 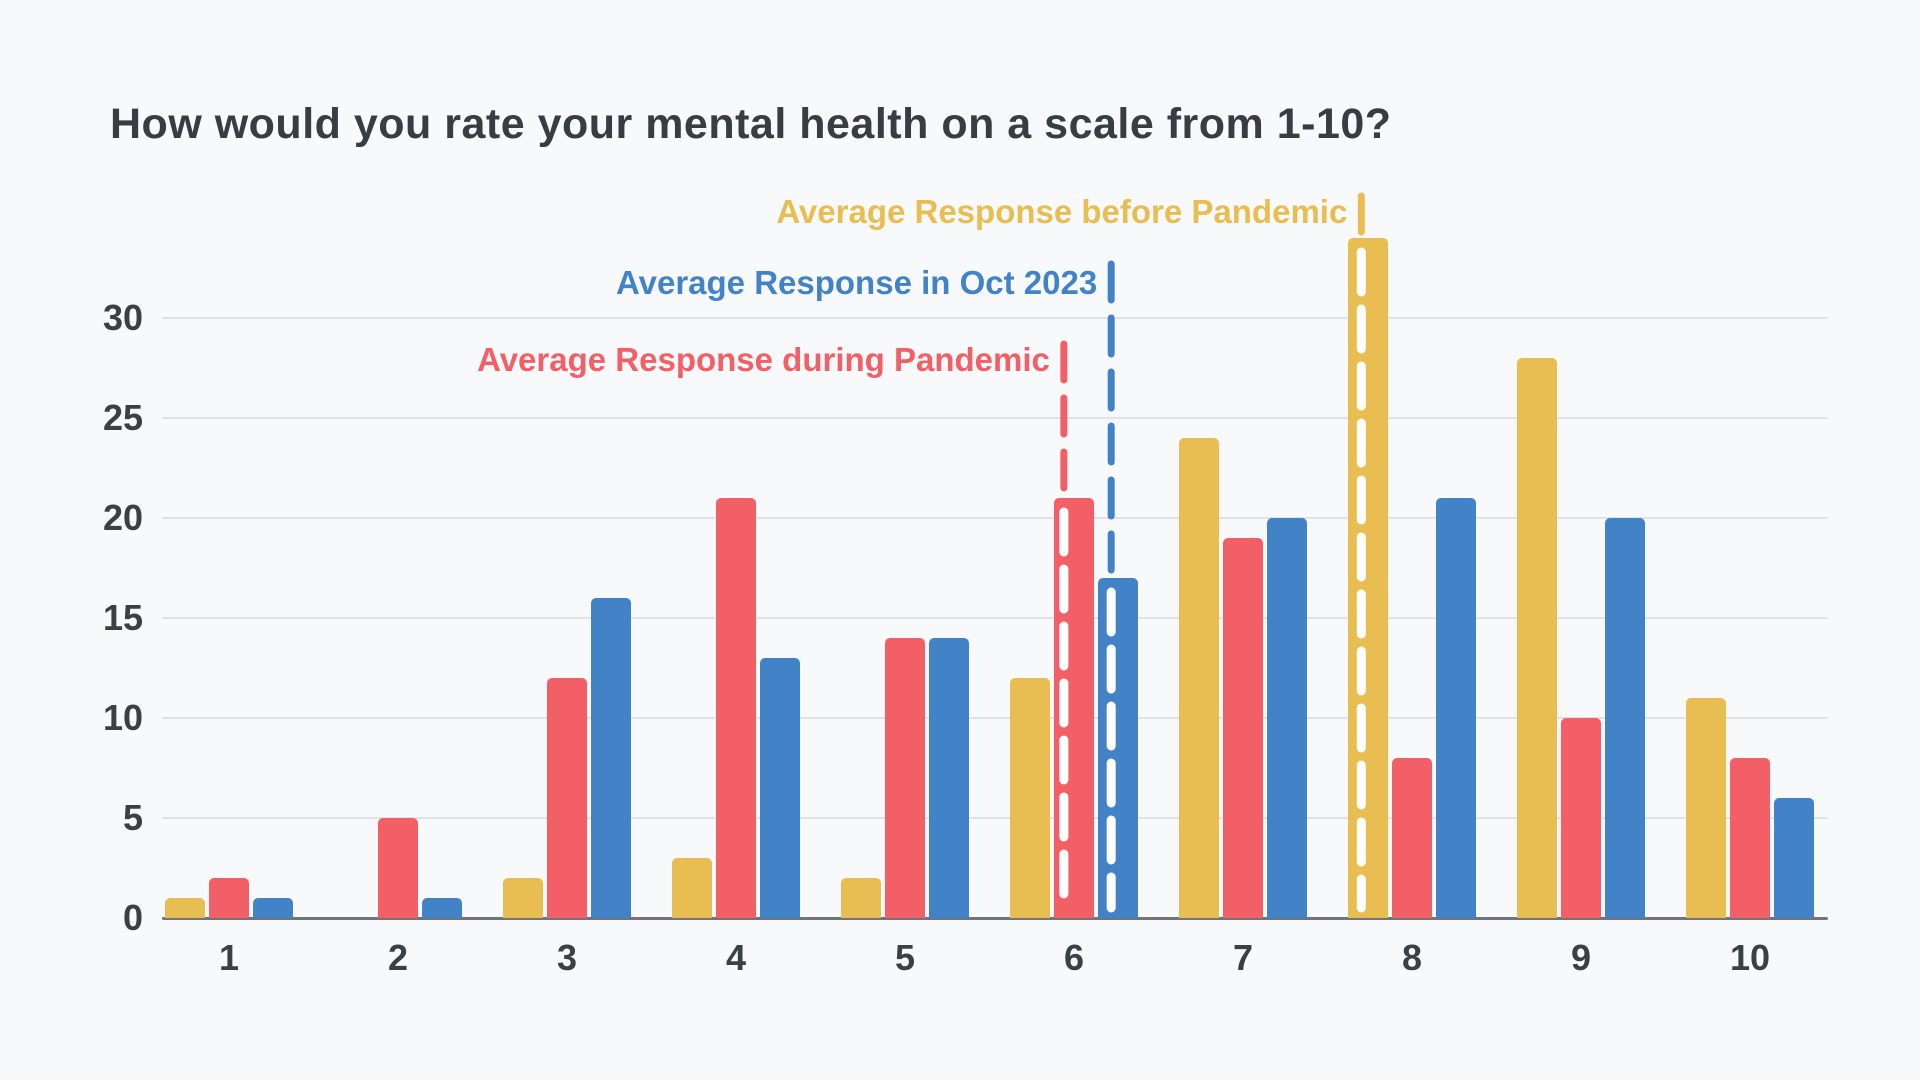 I want to click on x-tick-5: 5, so click(x=905, y=957).